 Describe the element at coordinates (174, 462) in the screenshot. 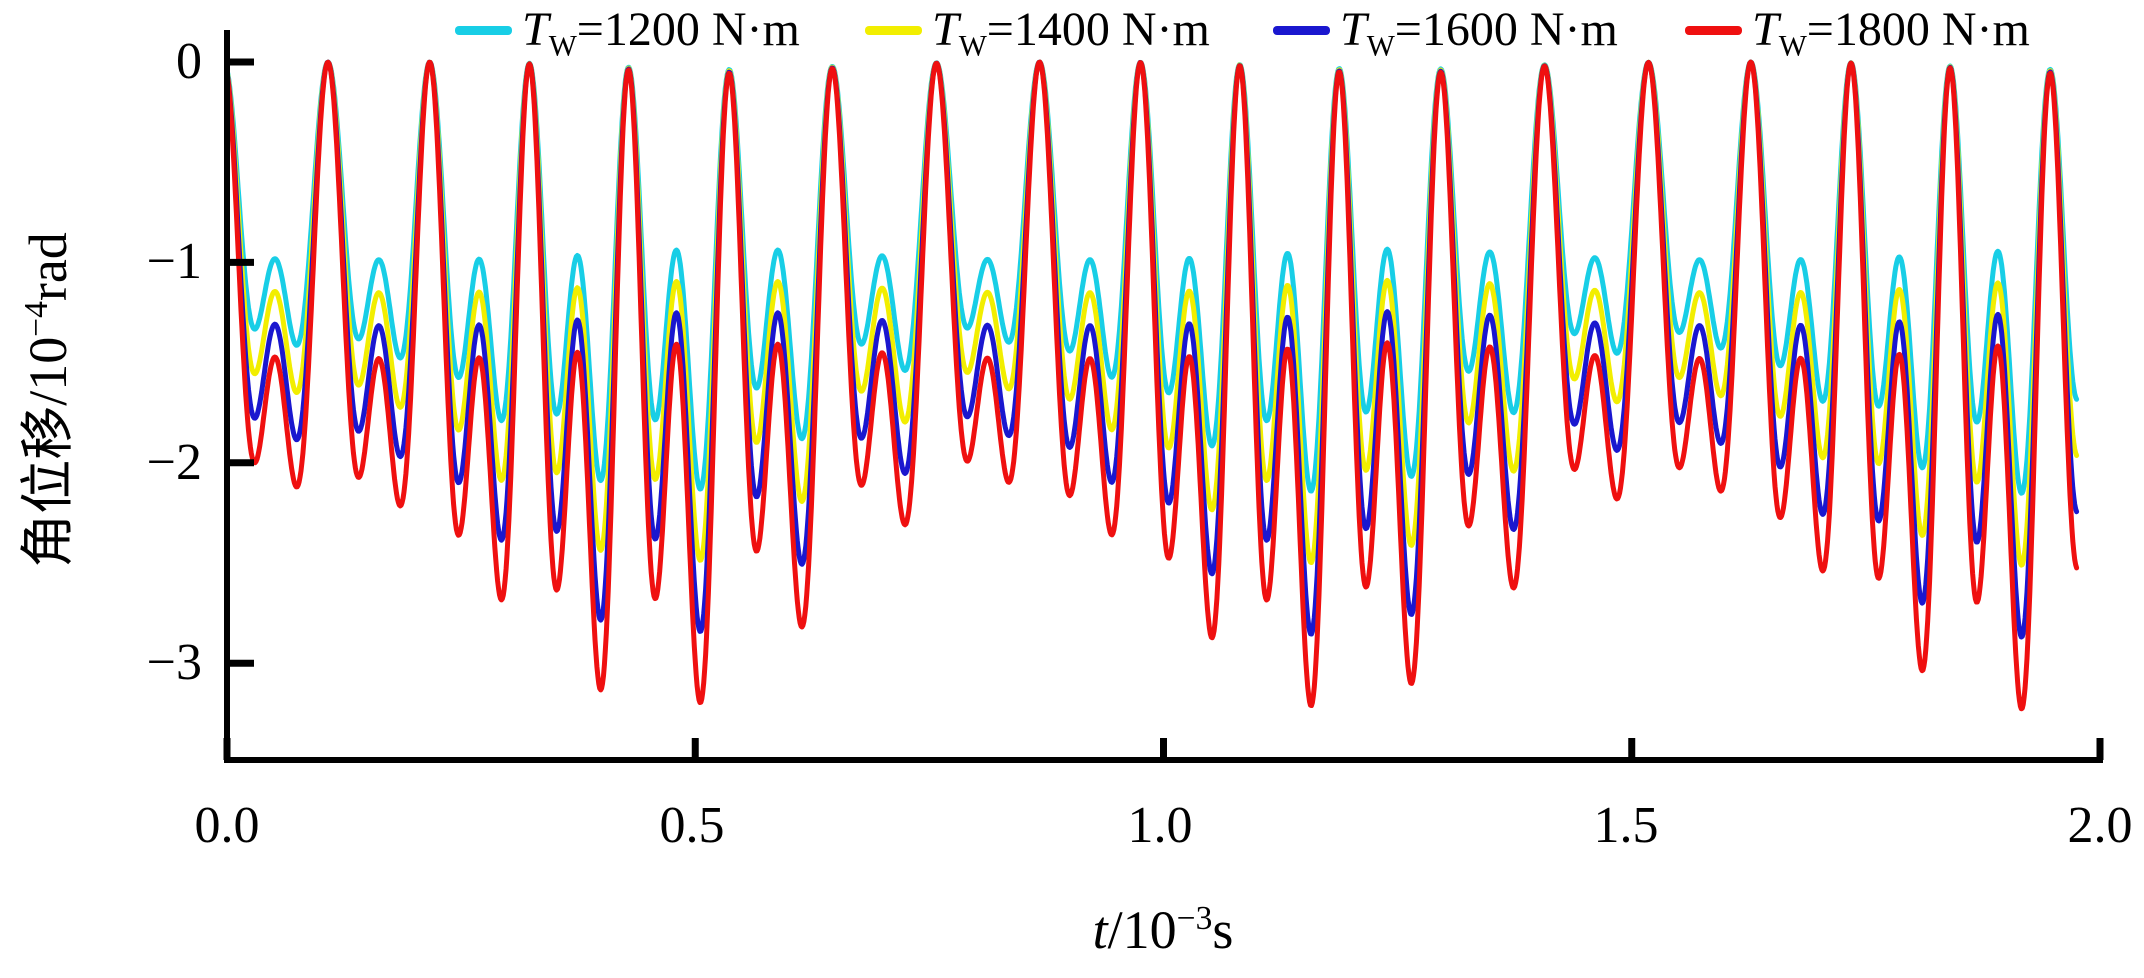

I see `y-tick-label-2: −2` at that location.